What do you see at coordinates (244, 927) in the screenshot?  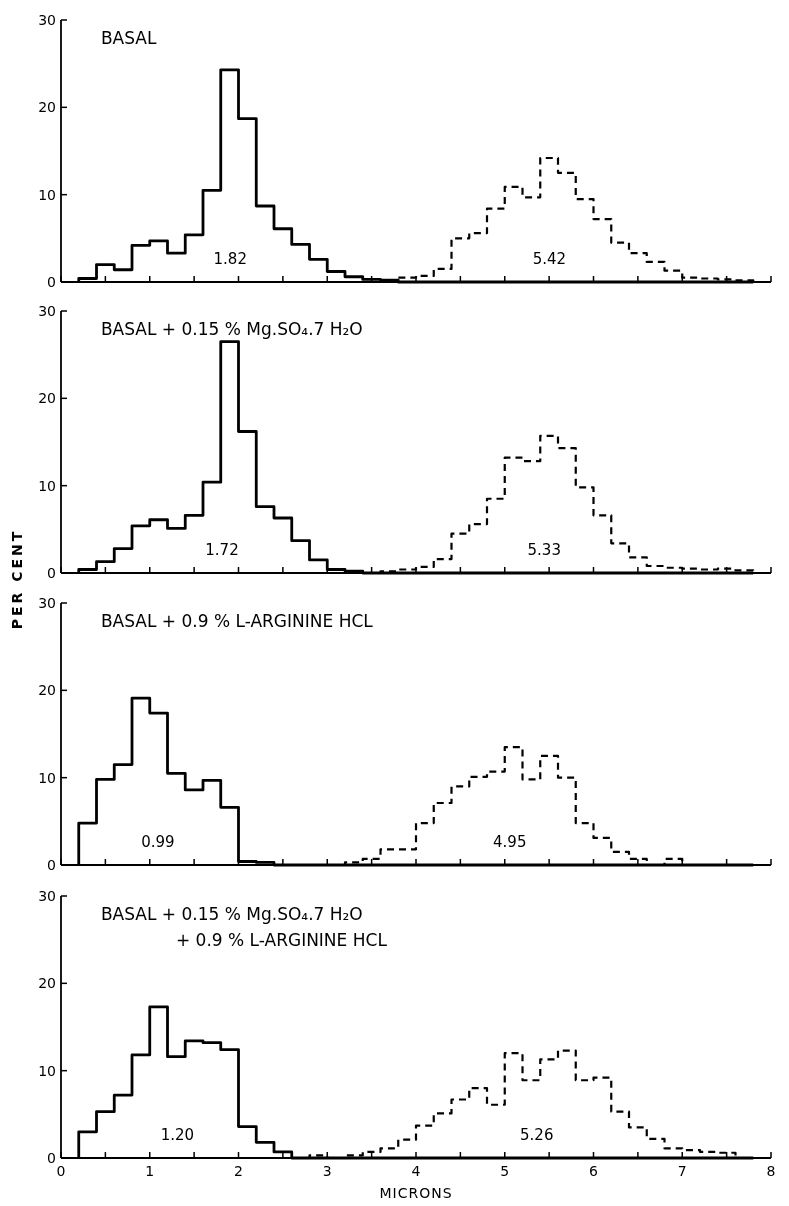 I see `text: BASAL + 0.15 % Mg.SO₄.7 H₂O + 0.9 % L-ARGININE HCL` at bounding box center [244, 927].